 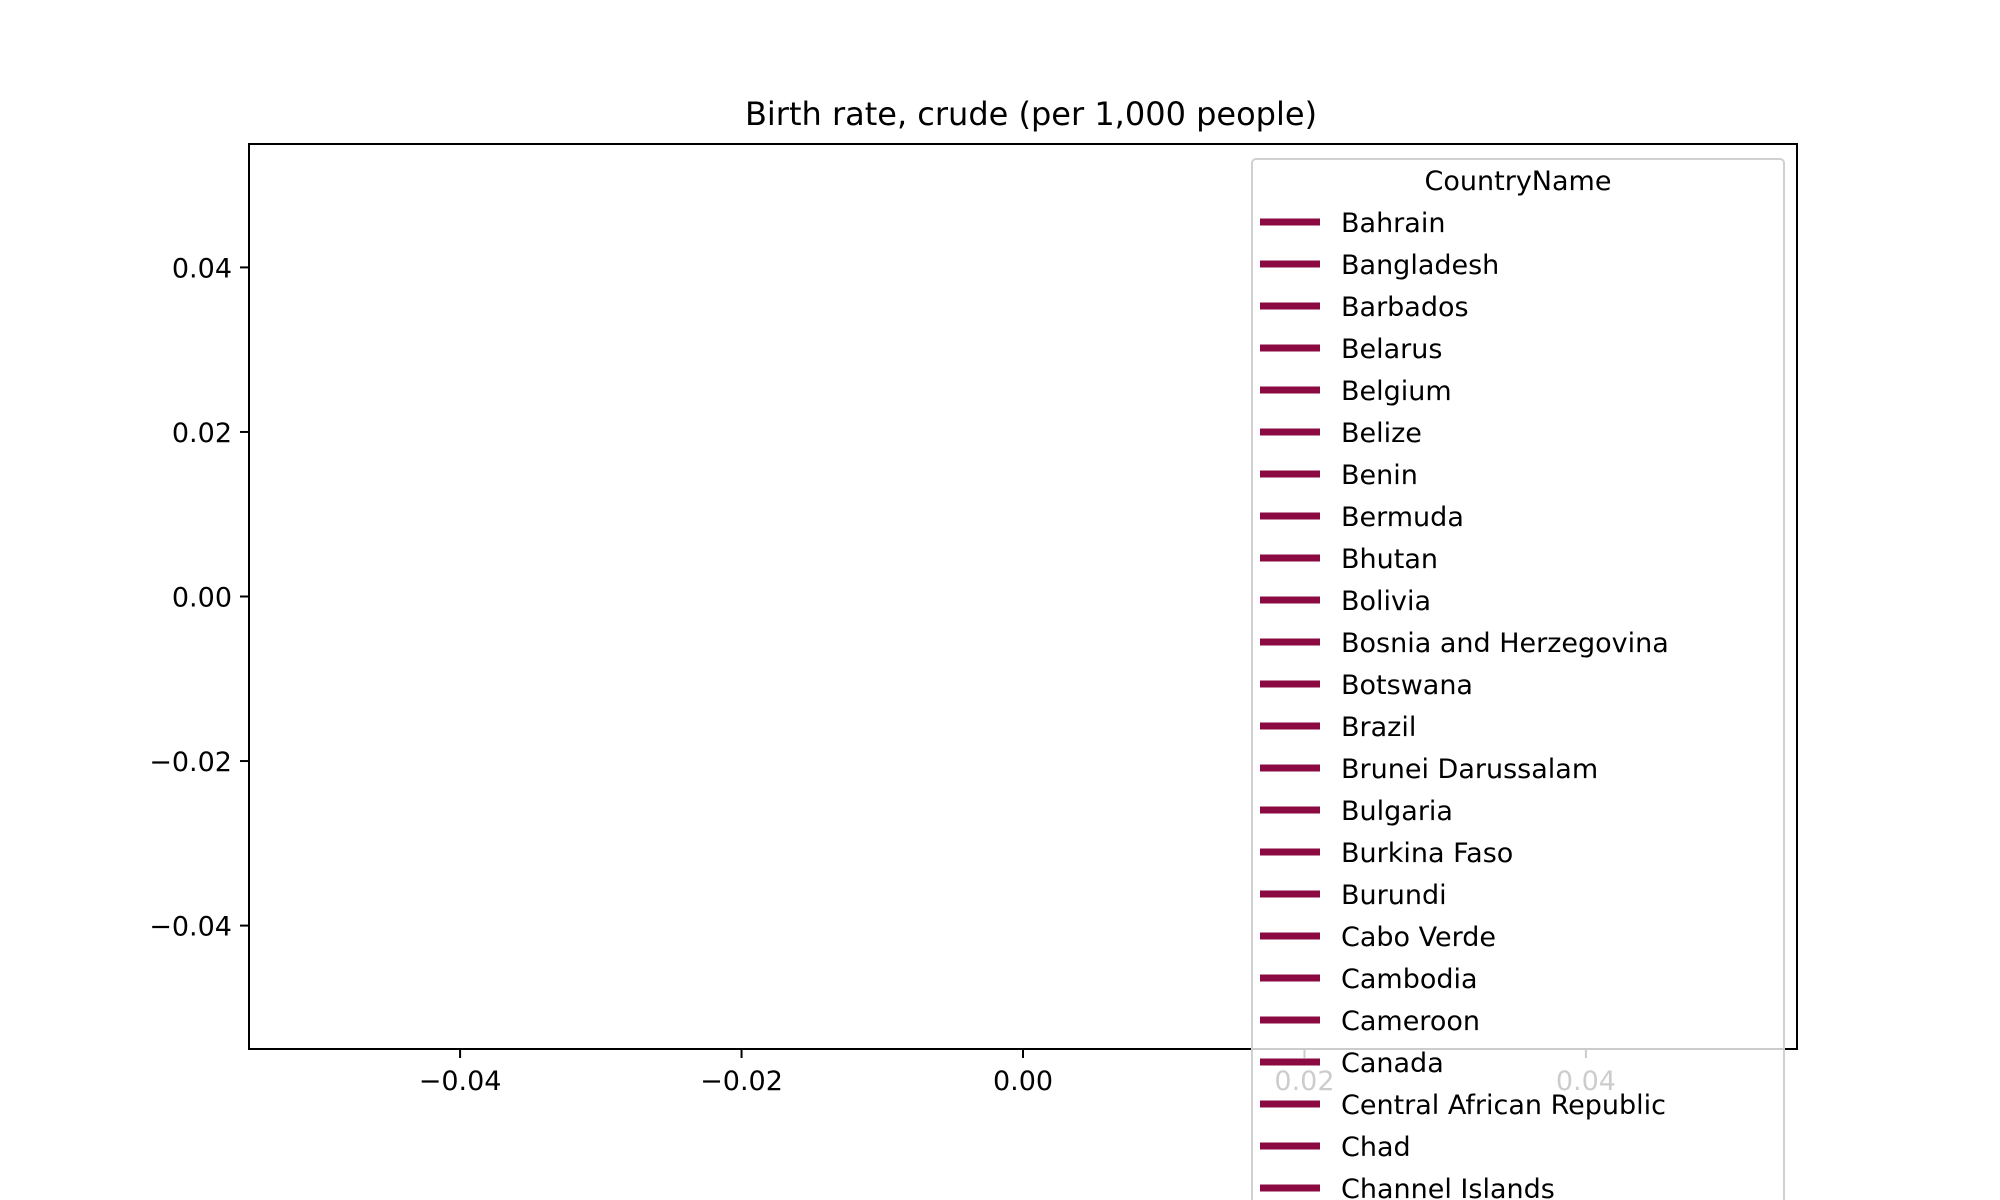 What do you see at coordinates (1386, 601) in the screenshot?
I see `legend-entry-label: Bolivia` at bounding box center [1386, 601].